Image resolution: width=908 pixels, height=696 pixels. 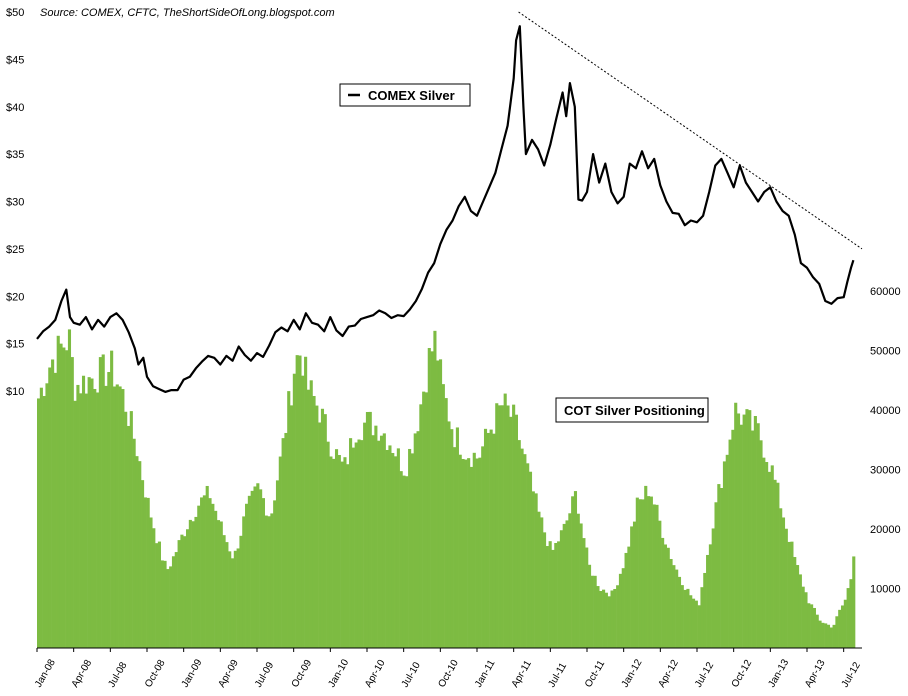 I want to click on legend-line: COMEX Silver, so click(x=405, y=95).